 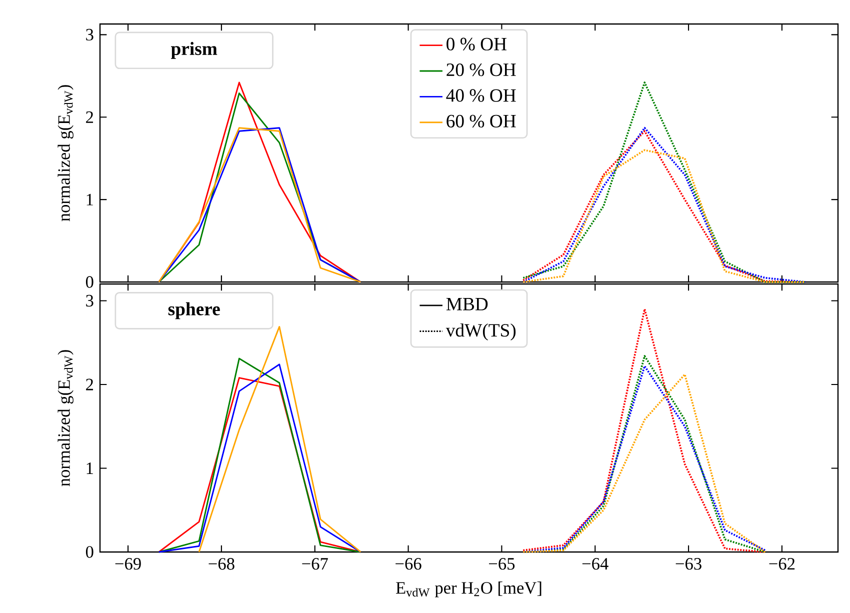 What do you see at coordinates (128, 564) in the screenshot?
I see `x-tick-label: −69` at bounding box center [128, 564].